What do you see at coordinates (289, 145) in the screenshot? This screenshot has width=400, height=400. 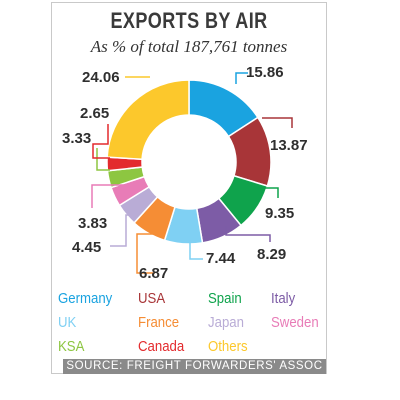 I see `label-usa: 13.87` at bounding box center [289, 145].